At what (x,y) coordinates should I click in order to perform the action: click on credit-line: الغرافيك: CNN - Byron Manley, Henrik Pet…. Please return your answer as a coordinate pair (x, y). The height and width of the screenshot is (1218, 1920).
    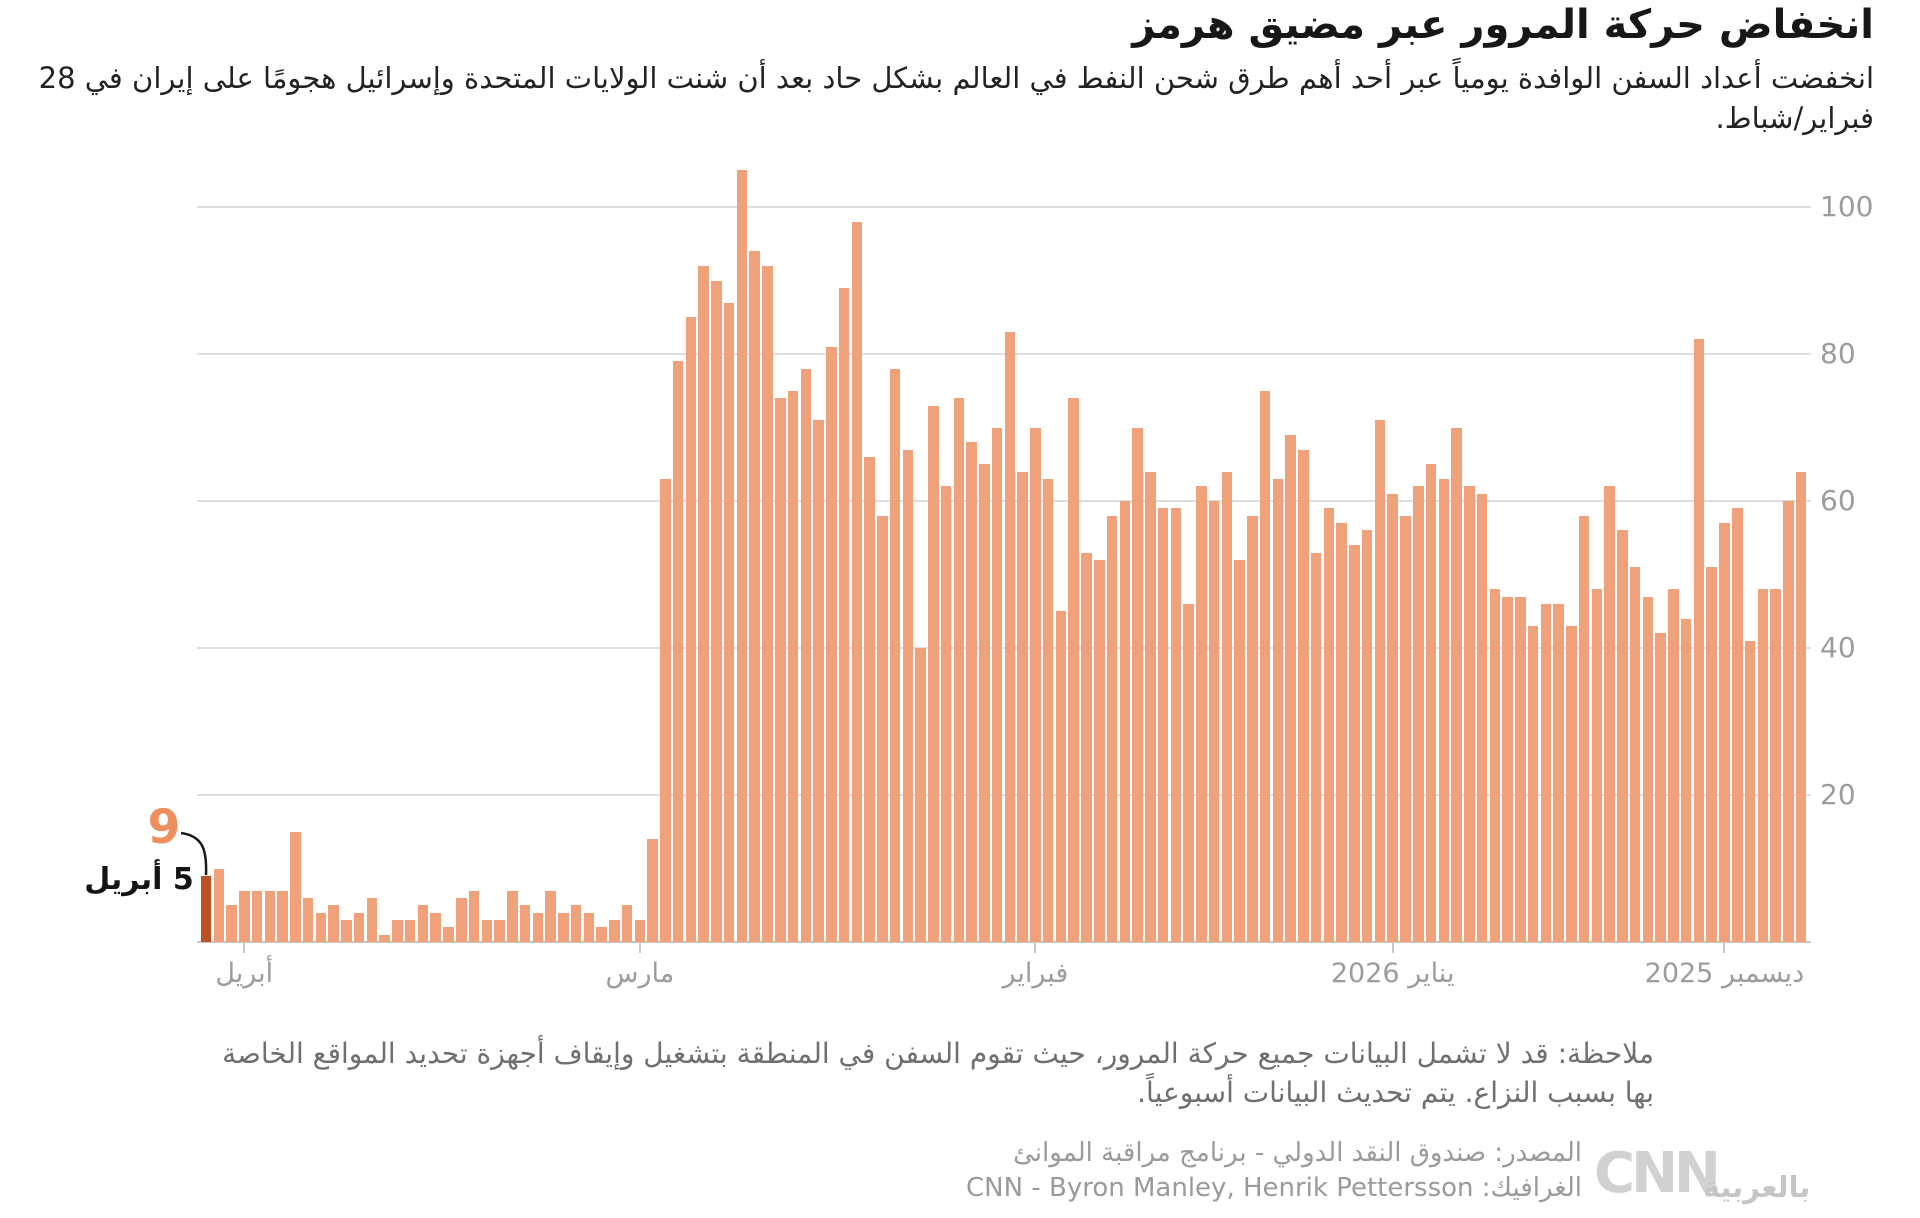
    Looking at the image, I should click on (1274, 1188).